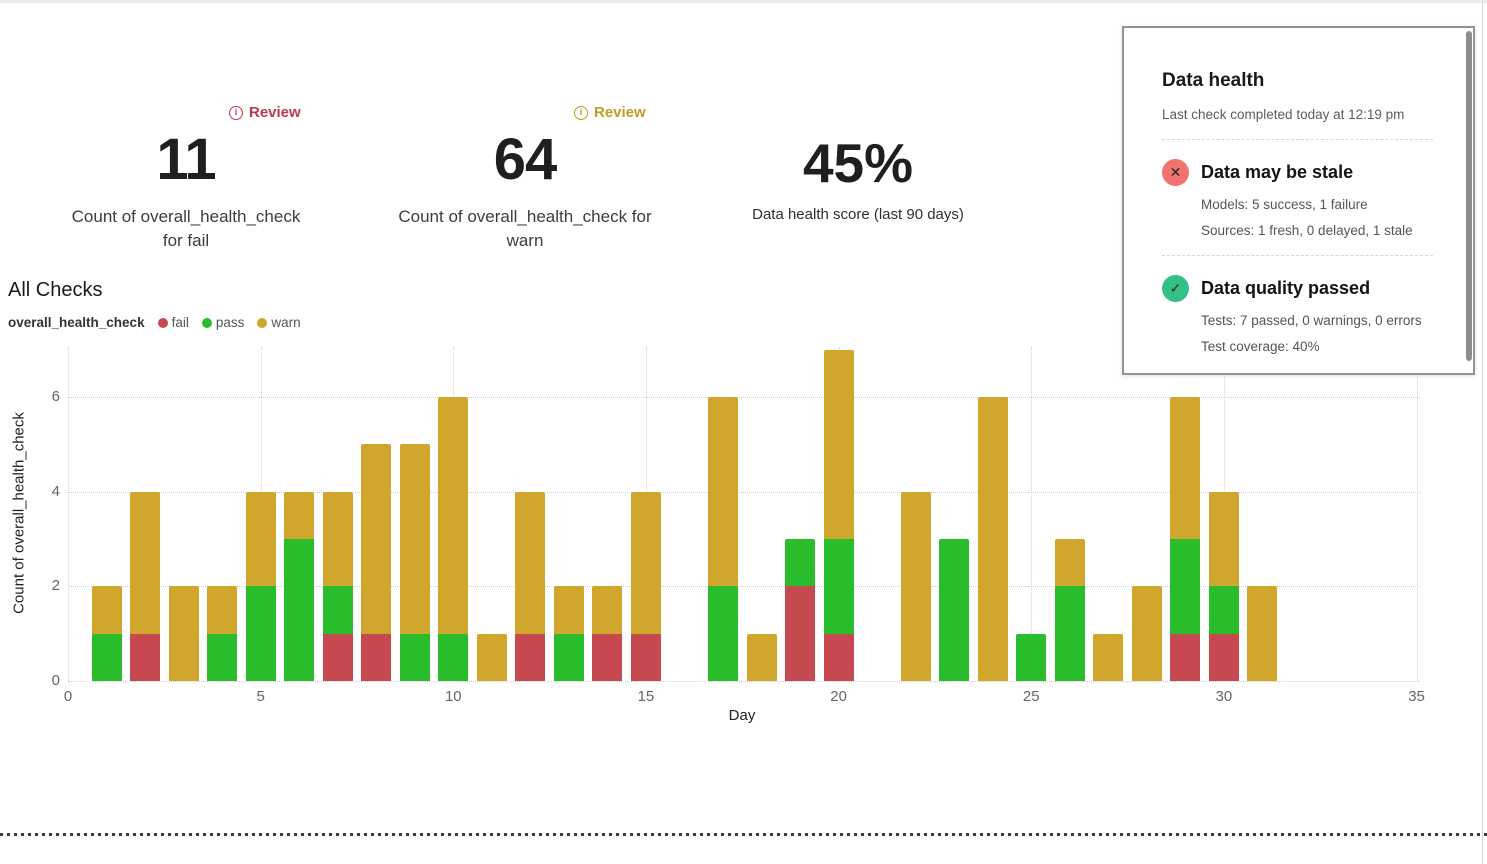  I want to click on x-circle-icon: ✕, so click(1175, 172).